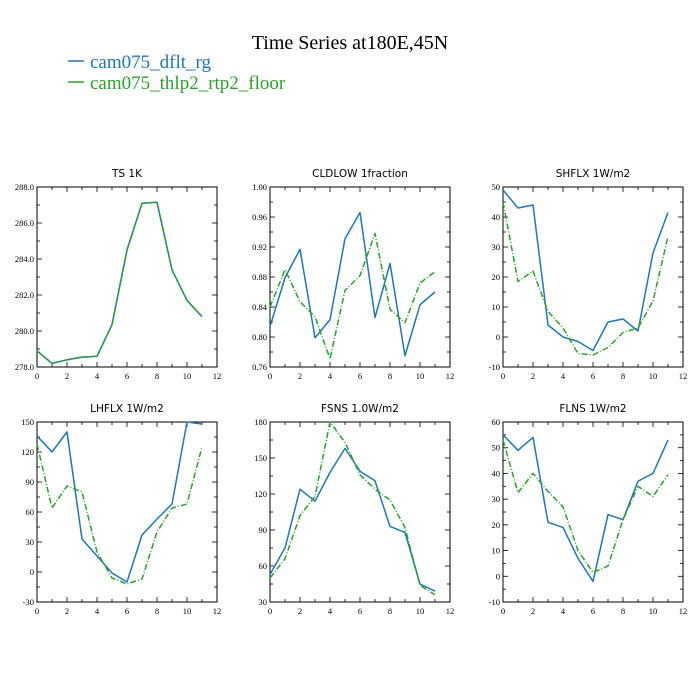 The height and width of the screenshot is (700, 700). What do you see at coordinates (127, 174) in the screenshot?
I see `panel-title: TS 1K` at bounding box center [127, 174].